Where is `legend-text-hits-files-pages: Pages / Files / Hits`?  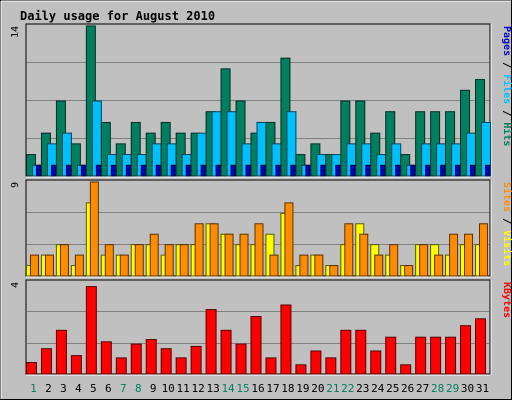
legend-text-hits-files-pages: Pages / Files / Hits is located at coordinates (506, 86).